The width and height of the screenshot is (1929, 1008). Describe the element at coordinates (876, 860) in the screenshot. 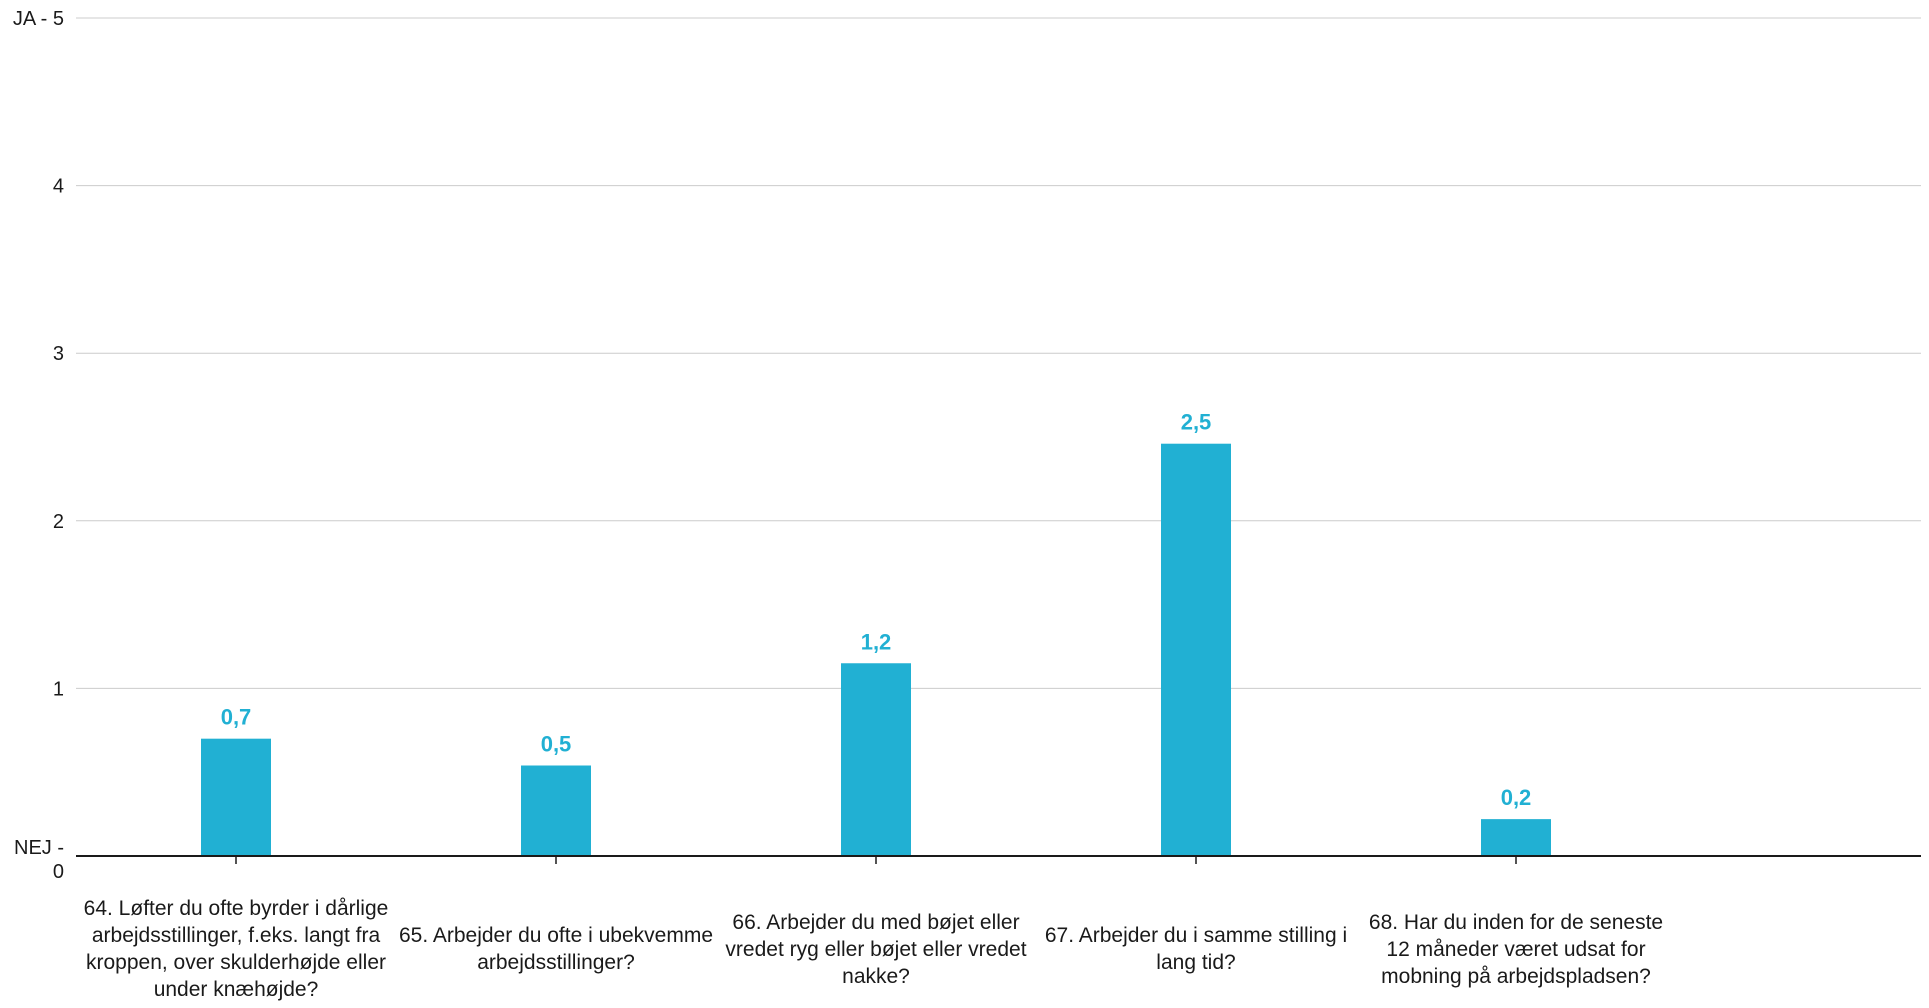

I see `x-axis-ticks` at that location.